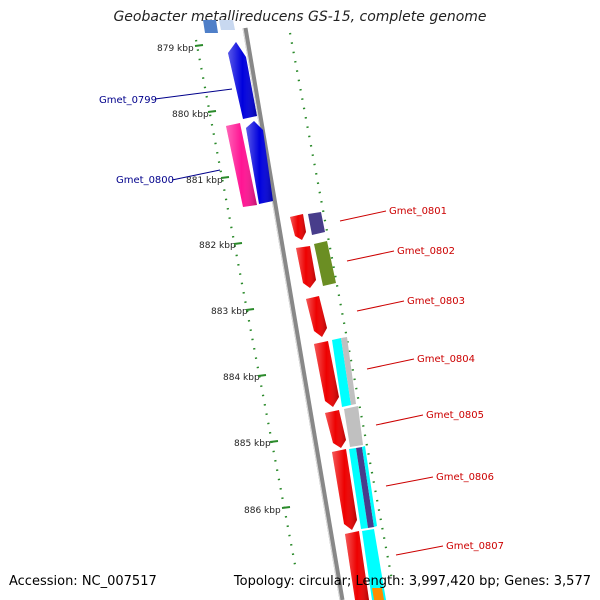 Image resolution: width=600 pixels, height=600 pixels. I want to click on tick-marks, so click(242, 276).